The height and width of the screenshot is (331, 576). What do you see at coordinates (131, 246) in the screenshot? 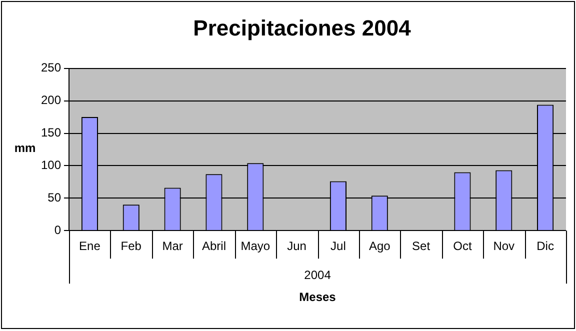
I see `x-tick-label: Feb` at bounding box center [131, 246].